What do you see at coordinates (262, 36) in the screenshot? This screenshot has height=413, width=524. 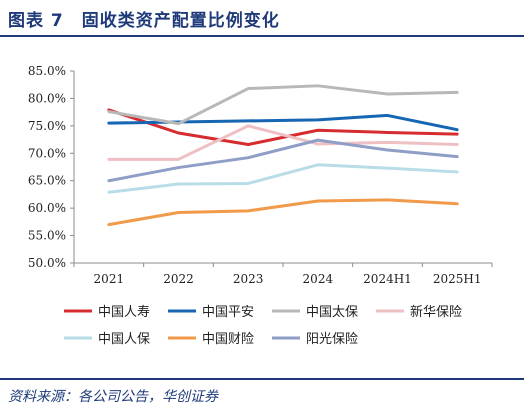 I see `header-divider` at bounding box center [262, 36].